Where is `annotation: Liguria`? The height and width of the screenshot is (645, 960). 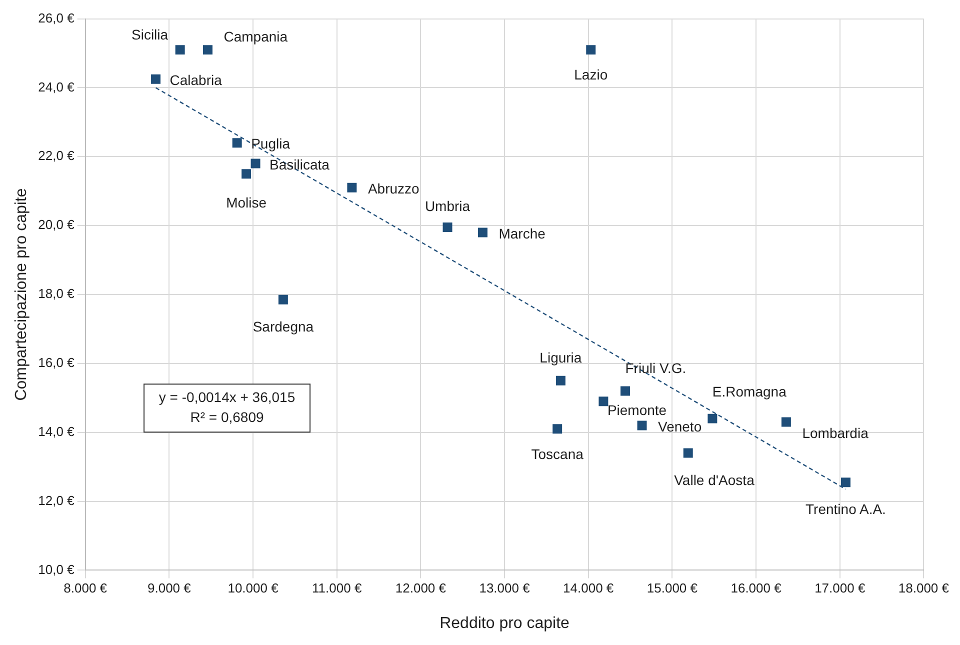
annotation: Liguria is located at coordinates (561, 358).